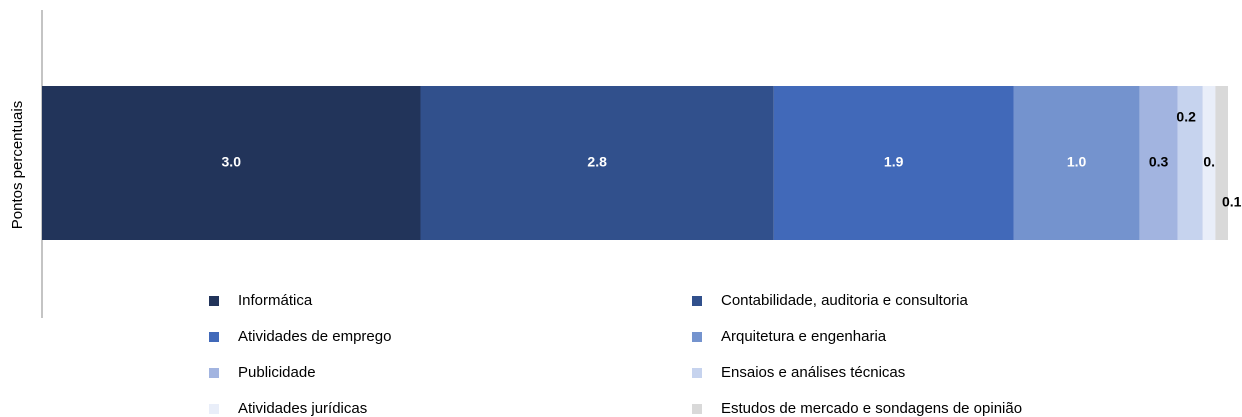  What do you see at coordinates (804, 336) in the screenshot?
I see `legend-label: Arquitetura e engenharia` at bounding box center [804, 336].